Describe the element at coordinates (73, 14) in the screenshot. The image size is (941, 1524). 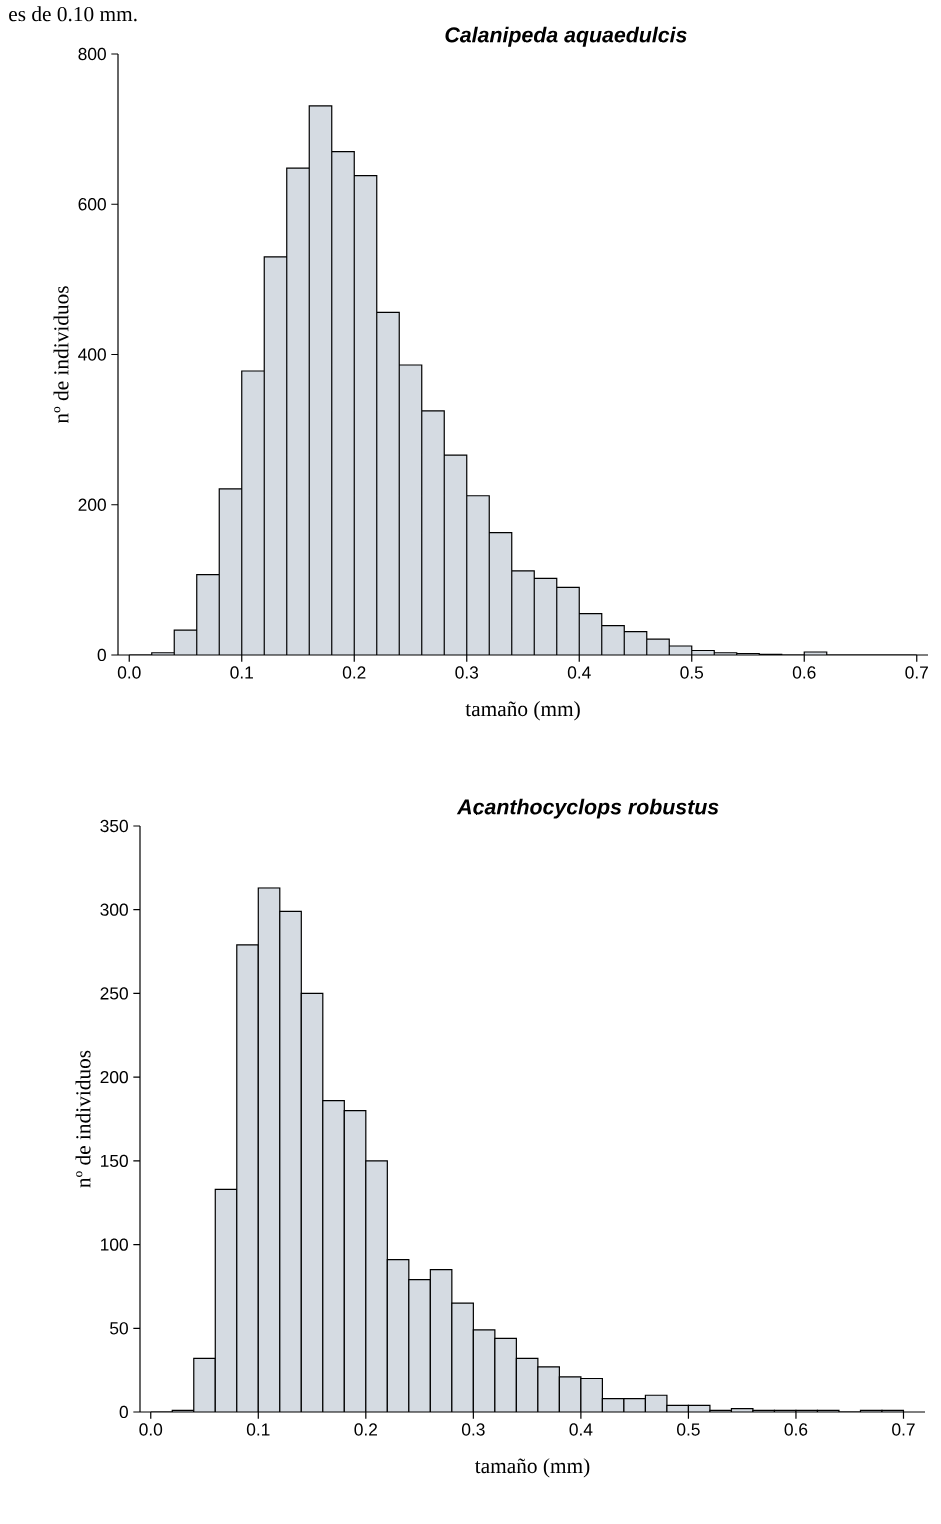
I see `text: es de 0.10 mm.` at that location.